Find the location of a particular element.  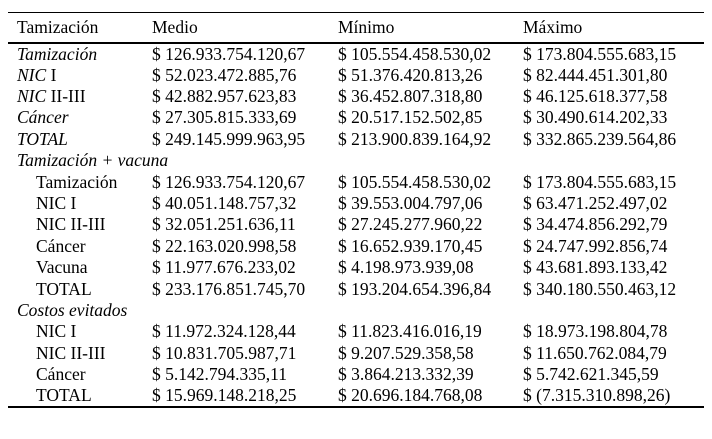

column-header-tamizacion: Tamización is located at coordinates (58, 26).